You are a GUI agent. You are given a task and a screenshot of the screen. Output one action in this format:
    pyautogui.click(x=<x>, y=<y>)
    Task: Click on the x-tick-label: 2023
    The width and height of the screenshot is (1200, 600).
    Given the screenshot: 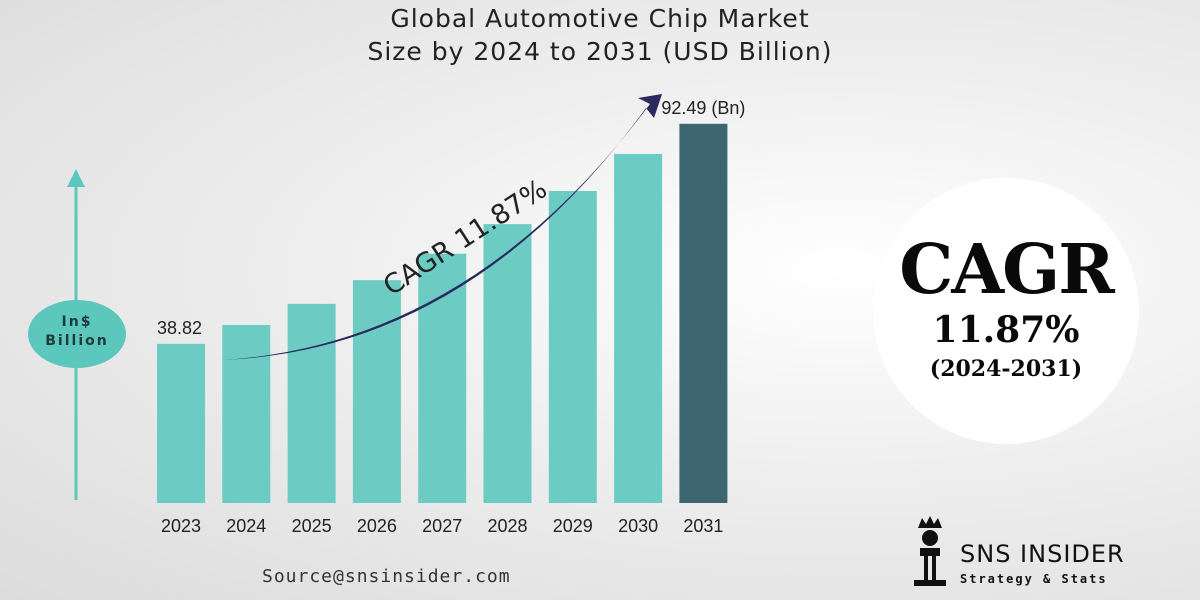 What is the action you would take?
    pyautogui.click(x=181, y=526)
    